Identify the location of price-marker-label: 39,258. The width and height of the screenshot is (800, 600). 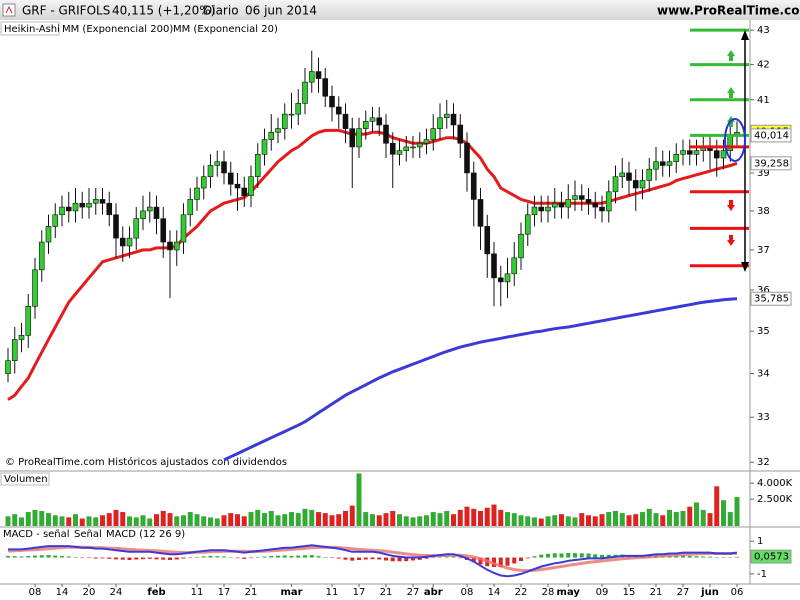
(771, 163).